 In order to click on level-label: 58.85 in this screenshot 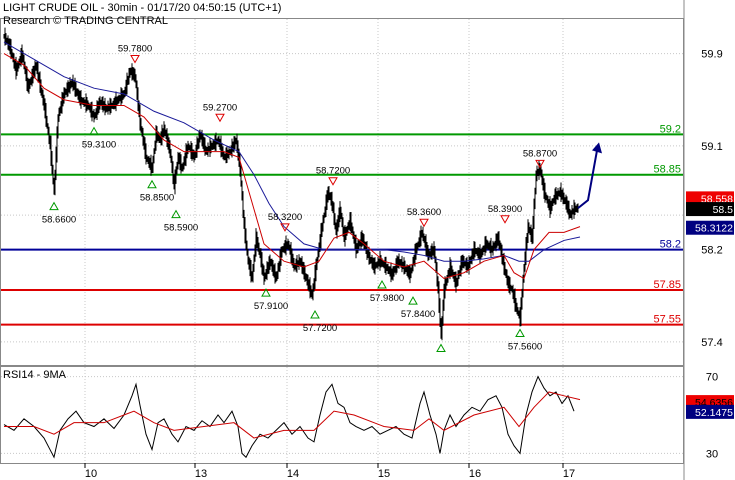, I will do `click(667, 170)`.